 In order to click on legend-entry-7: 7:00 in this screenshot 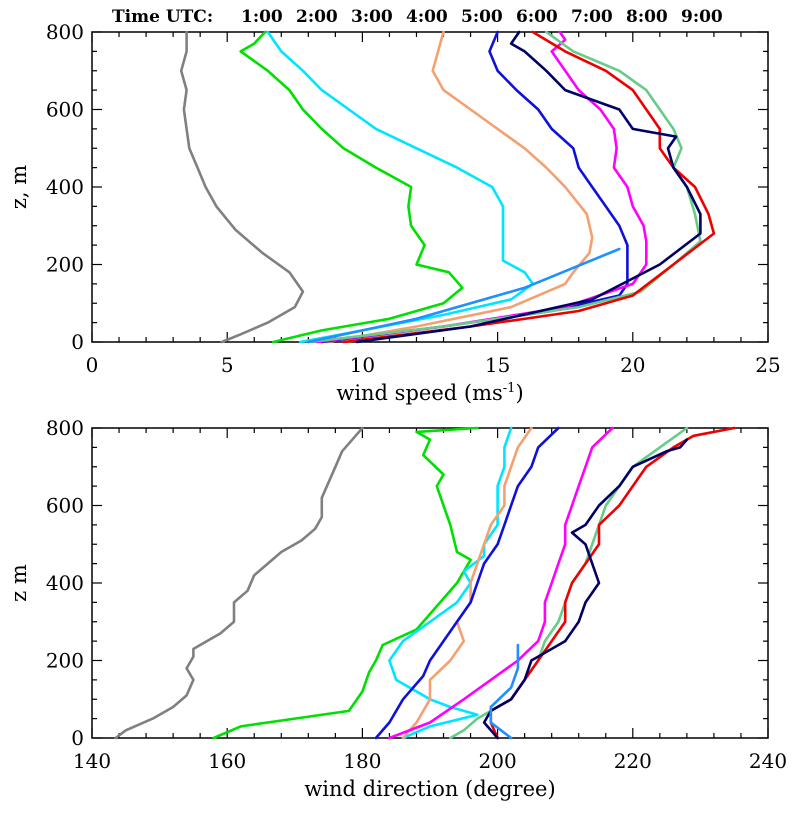, I will do `click(592, 17)`.